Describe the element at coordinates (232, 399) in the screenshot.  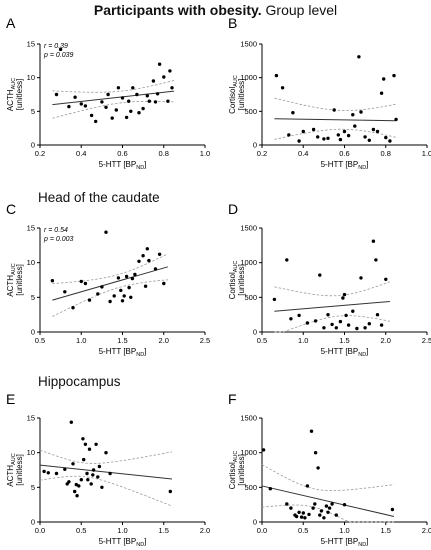
I see `panel-label-f: F` at that location.